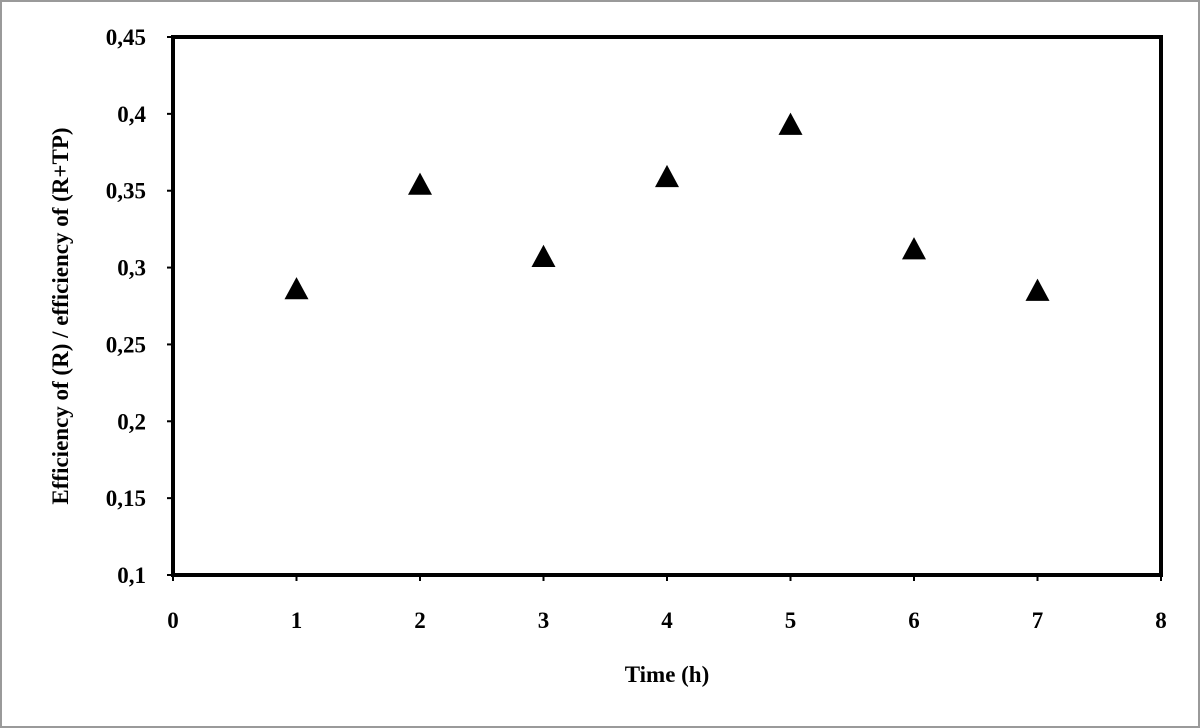 This screenshot has height=728, width=1200. Describe the element at coordinates (126, 498) in the screenshot. I see `y-tick-label: 0,15` at that location.